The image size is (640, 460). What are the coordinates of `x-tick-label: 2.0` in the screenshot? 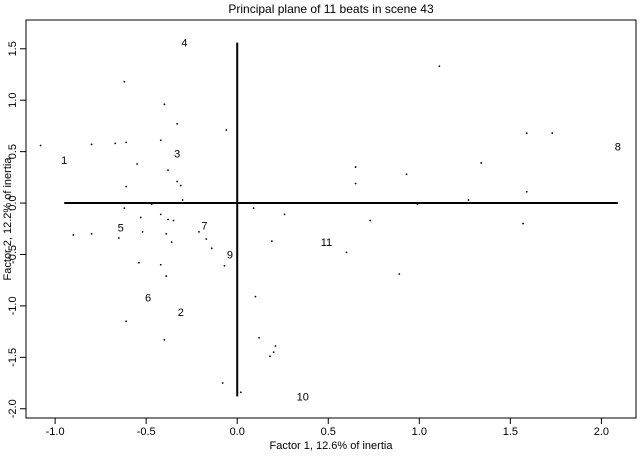 It's located at (601, 432).